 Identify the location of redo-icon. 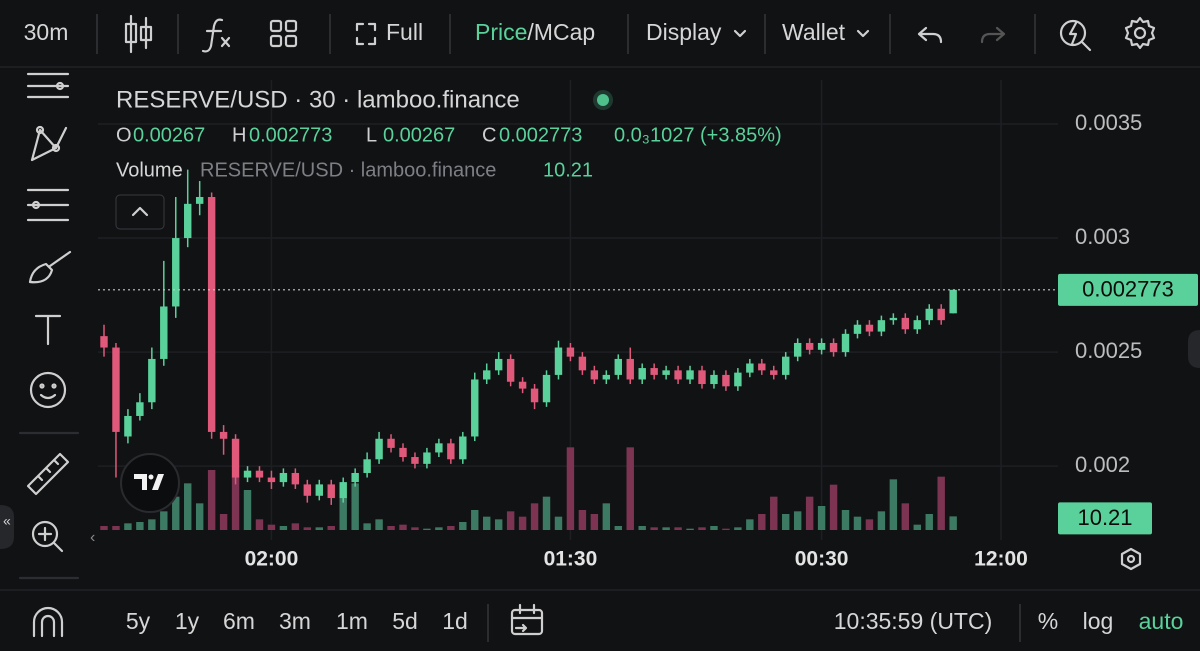
(993, 35).